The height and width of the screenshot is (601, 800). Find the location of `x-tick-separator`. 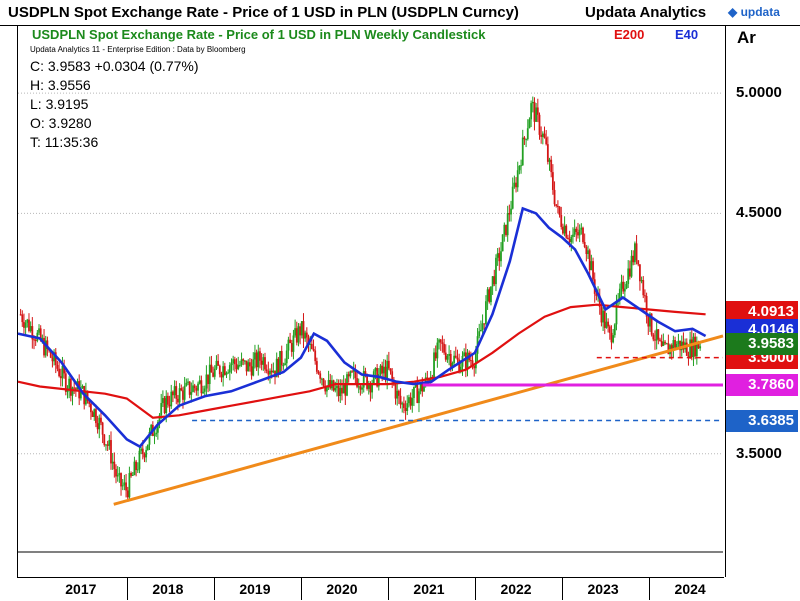

x-tick-separator is located at coordinates (562, 588).